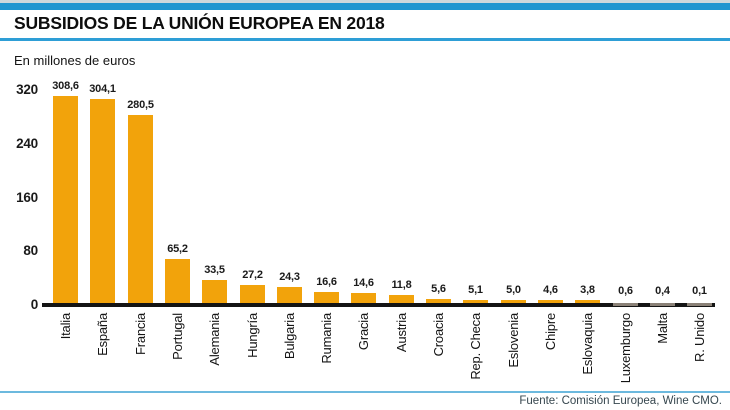 This screenshot has height=410, width=730. I want to click on header-divider, so click(365, 39).